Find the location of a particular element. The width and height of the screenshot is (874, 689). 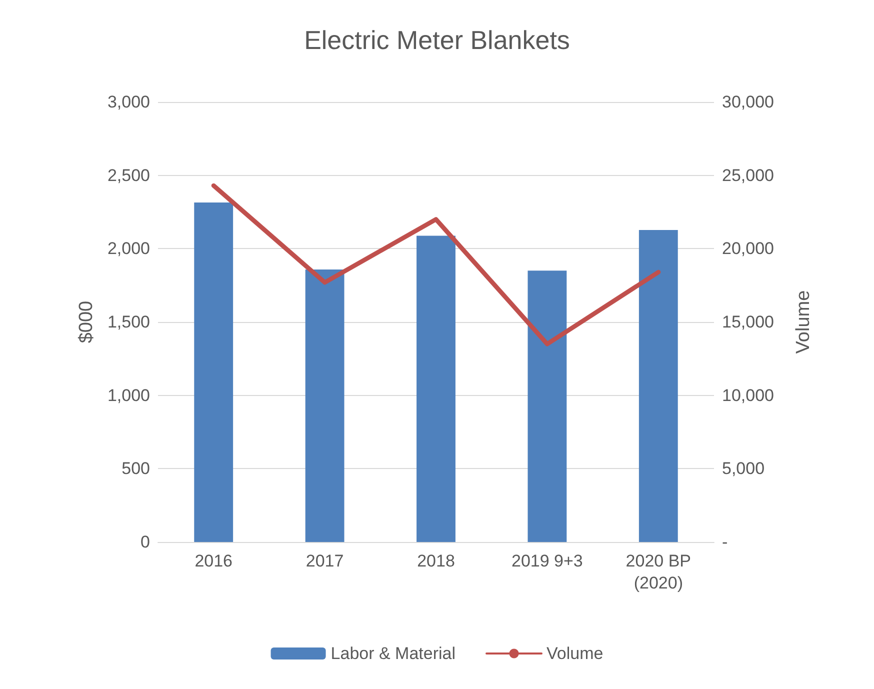

y-tick-label: 2,500 is located at coordinates (128, 175).